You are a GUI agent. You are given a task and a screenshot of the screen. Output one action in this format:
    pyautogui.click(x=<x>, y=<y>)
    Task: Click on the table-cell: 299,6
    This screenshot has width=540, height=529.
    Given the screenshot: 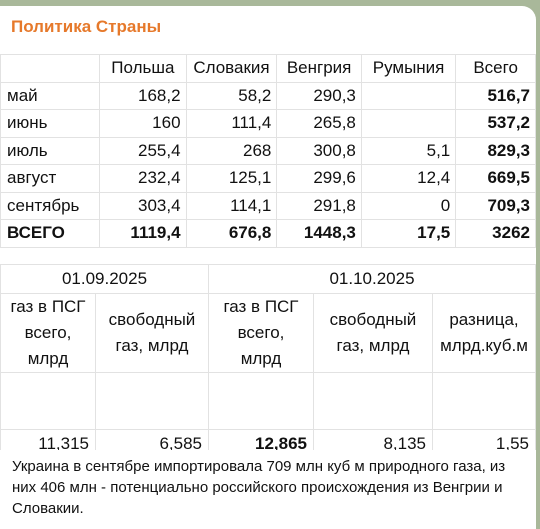 What is the action you would take?
    pyautogui.click(x=319, y=178)
    